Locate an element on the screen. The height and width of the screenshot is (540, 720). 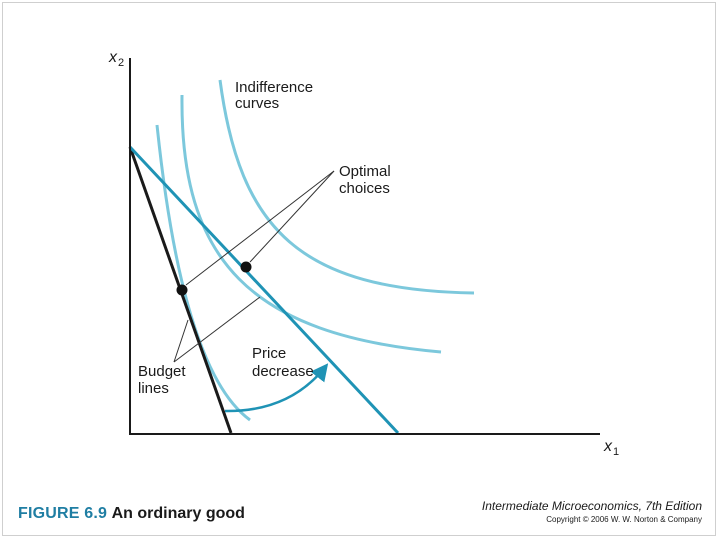
optimal-point-new is located at coordinates (246, 267).